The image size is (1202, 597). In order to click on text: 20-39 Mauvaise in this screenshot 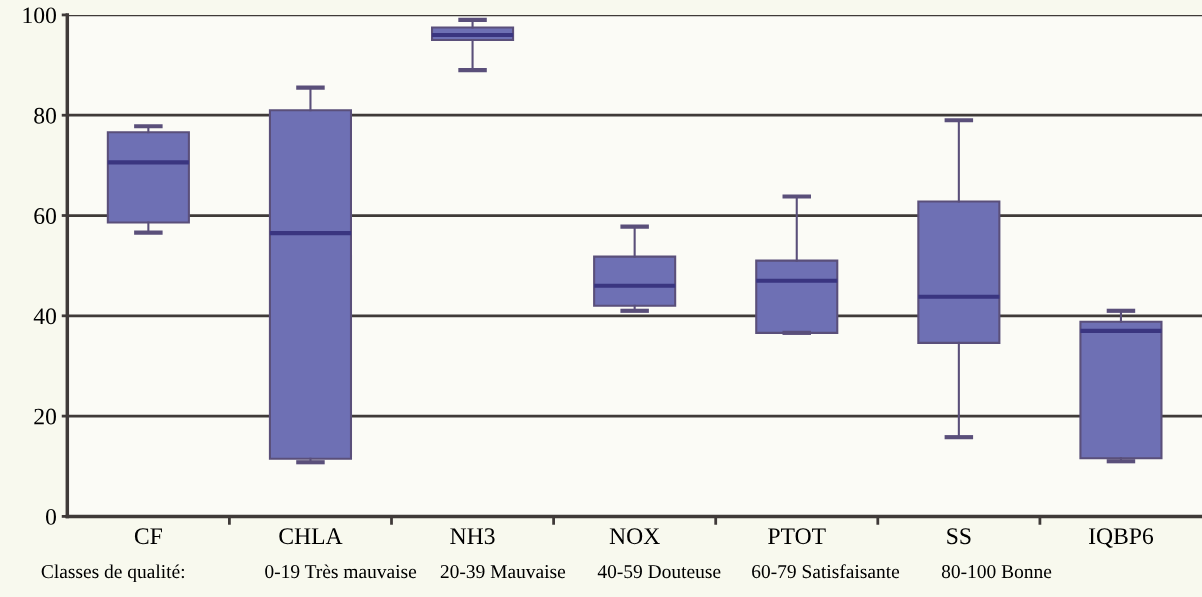, I will do `click(503, 572)`.